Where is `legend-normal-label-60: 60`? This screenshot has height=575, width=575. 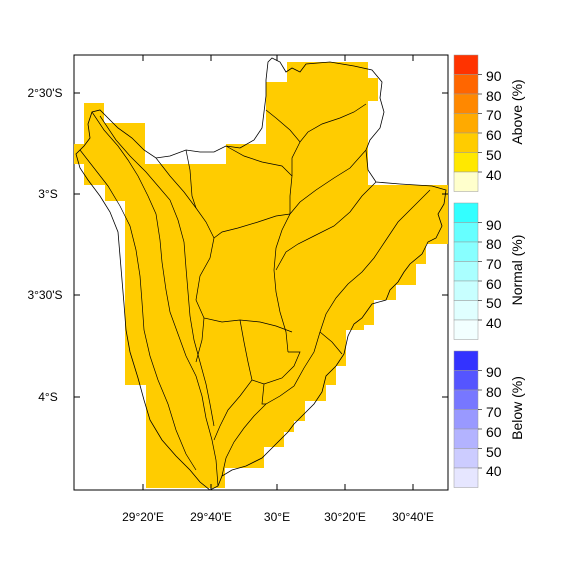
legend-normal-label-60: 60 is located at coordinates (494, 284).